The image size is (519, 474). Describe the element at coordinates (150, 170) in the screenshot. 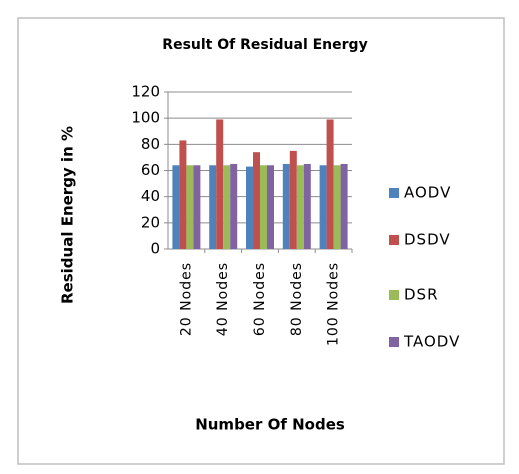

I see `y-tick-label: 60` at that location.